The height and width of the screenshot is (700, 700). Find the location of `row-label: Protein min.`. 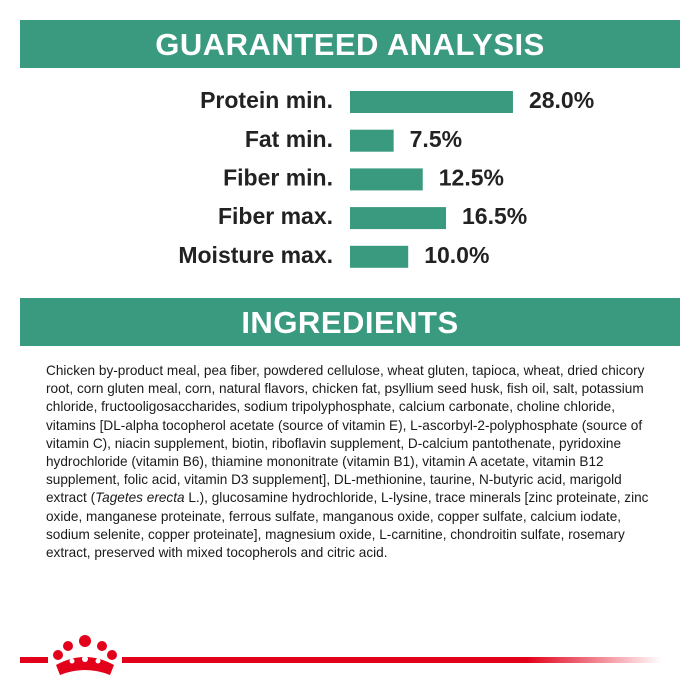

row-label: Protein min. is located at coordinates (266, 100).